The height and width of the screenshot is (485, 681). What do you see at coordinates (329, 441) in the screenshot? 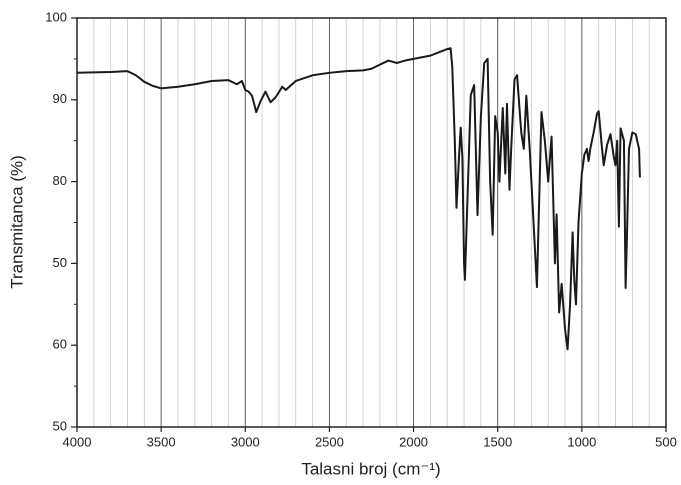
I see `x-tick-label: 2500` at bounding box center [329, 441].